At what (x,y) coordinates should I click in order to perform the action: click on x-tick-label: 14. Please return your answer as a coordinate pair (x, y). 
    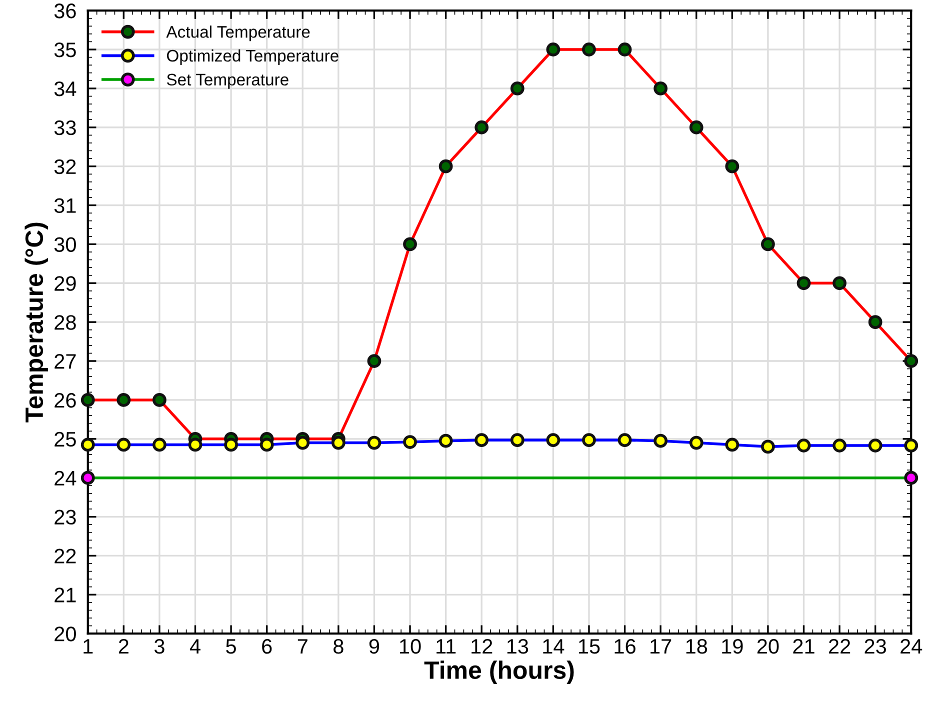
    Looking at the image, I should click on (553, 646).